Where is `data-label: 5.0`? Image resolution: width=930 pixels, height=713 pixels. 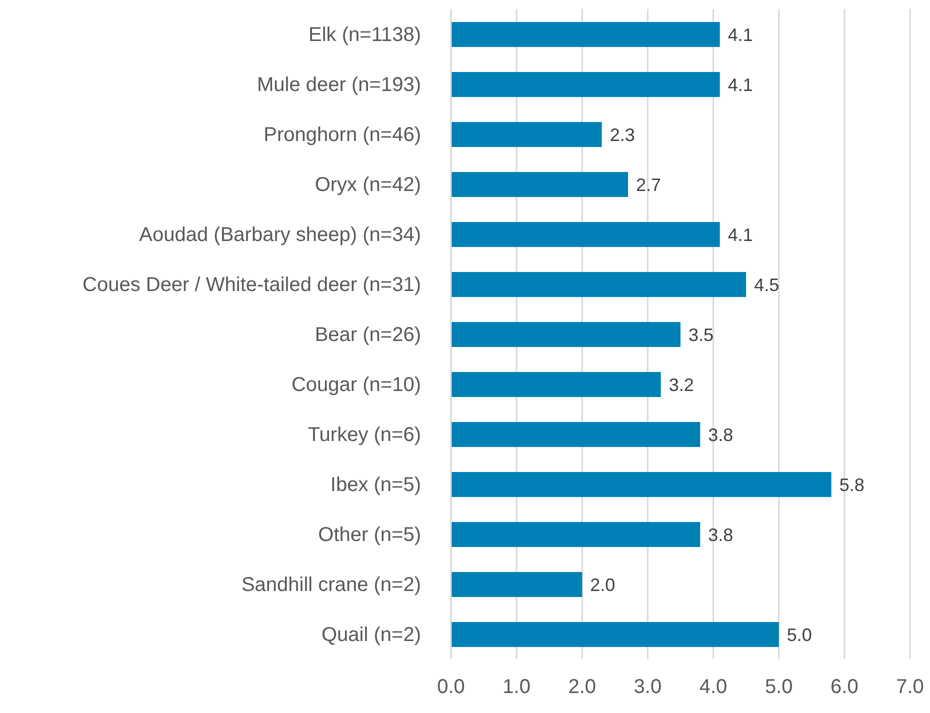
data-label: 5.0 is located at coordinates (799, 634).